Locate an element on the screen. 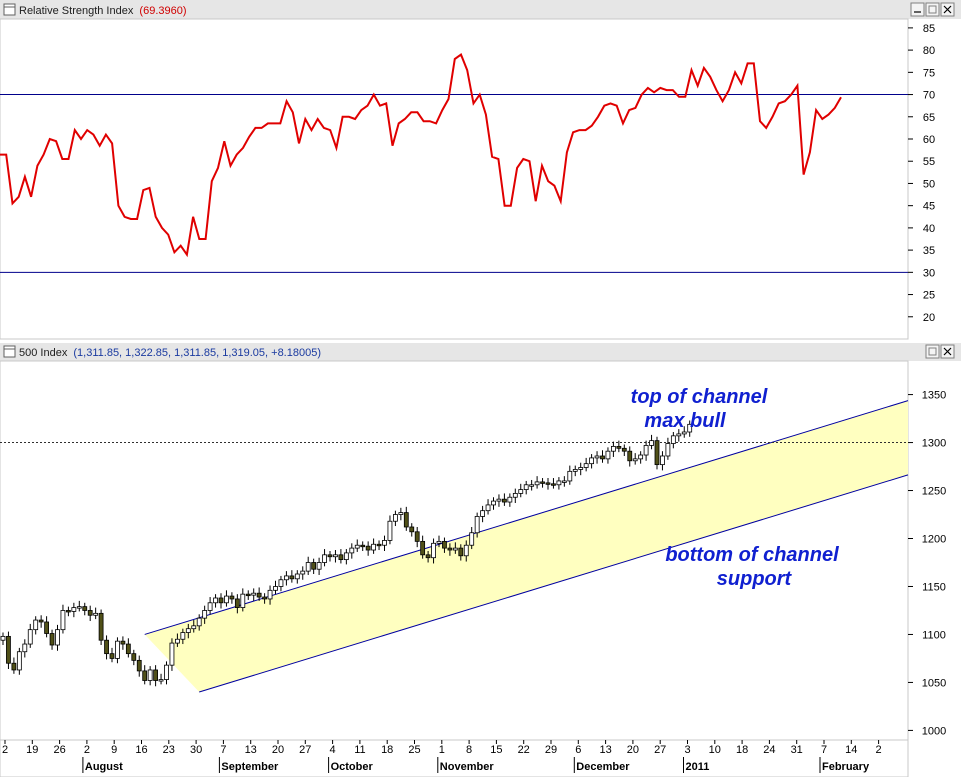 The width and height of the screenshot is (961, 777). price-close-button is located at coordinates (947, 351).